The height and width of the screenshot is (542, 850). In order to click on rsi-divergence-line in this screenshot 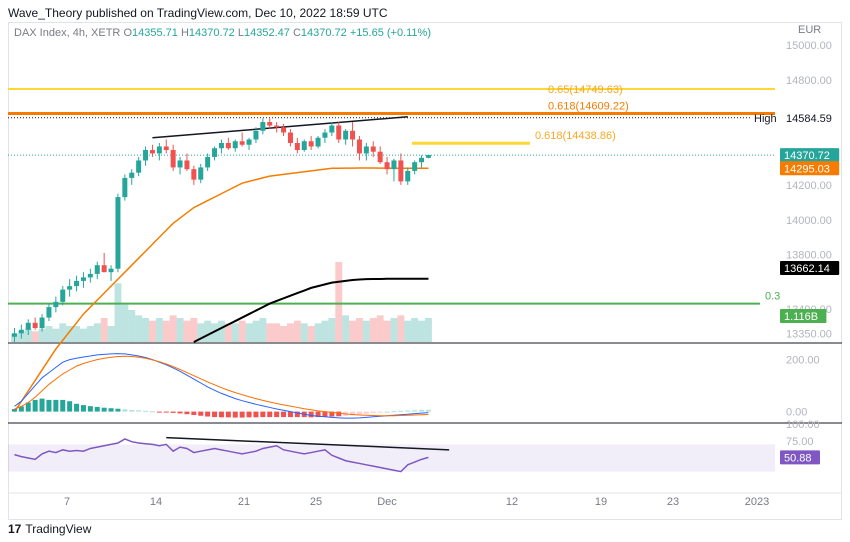, I will do `click(308, 443)`.